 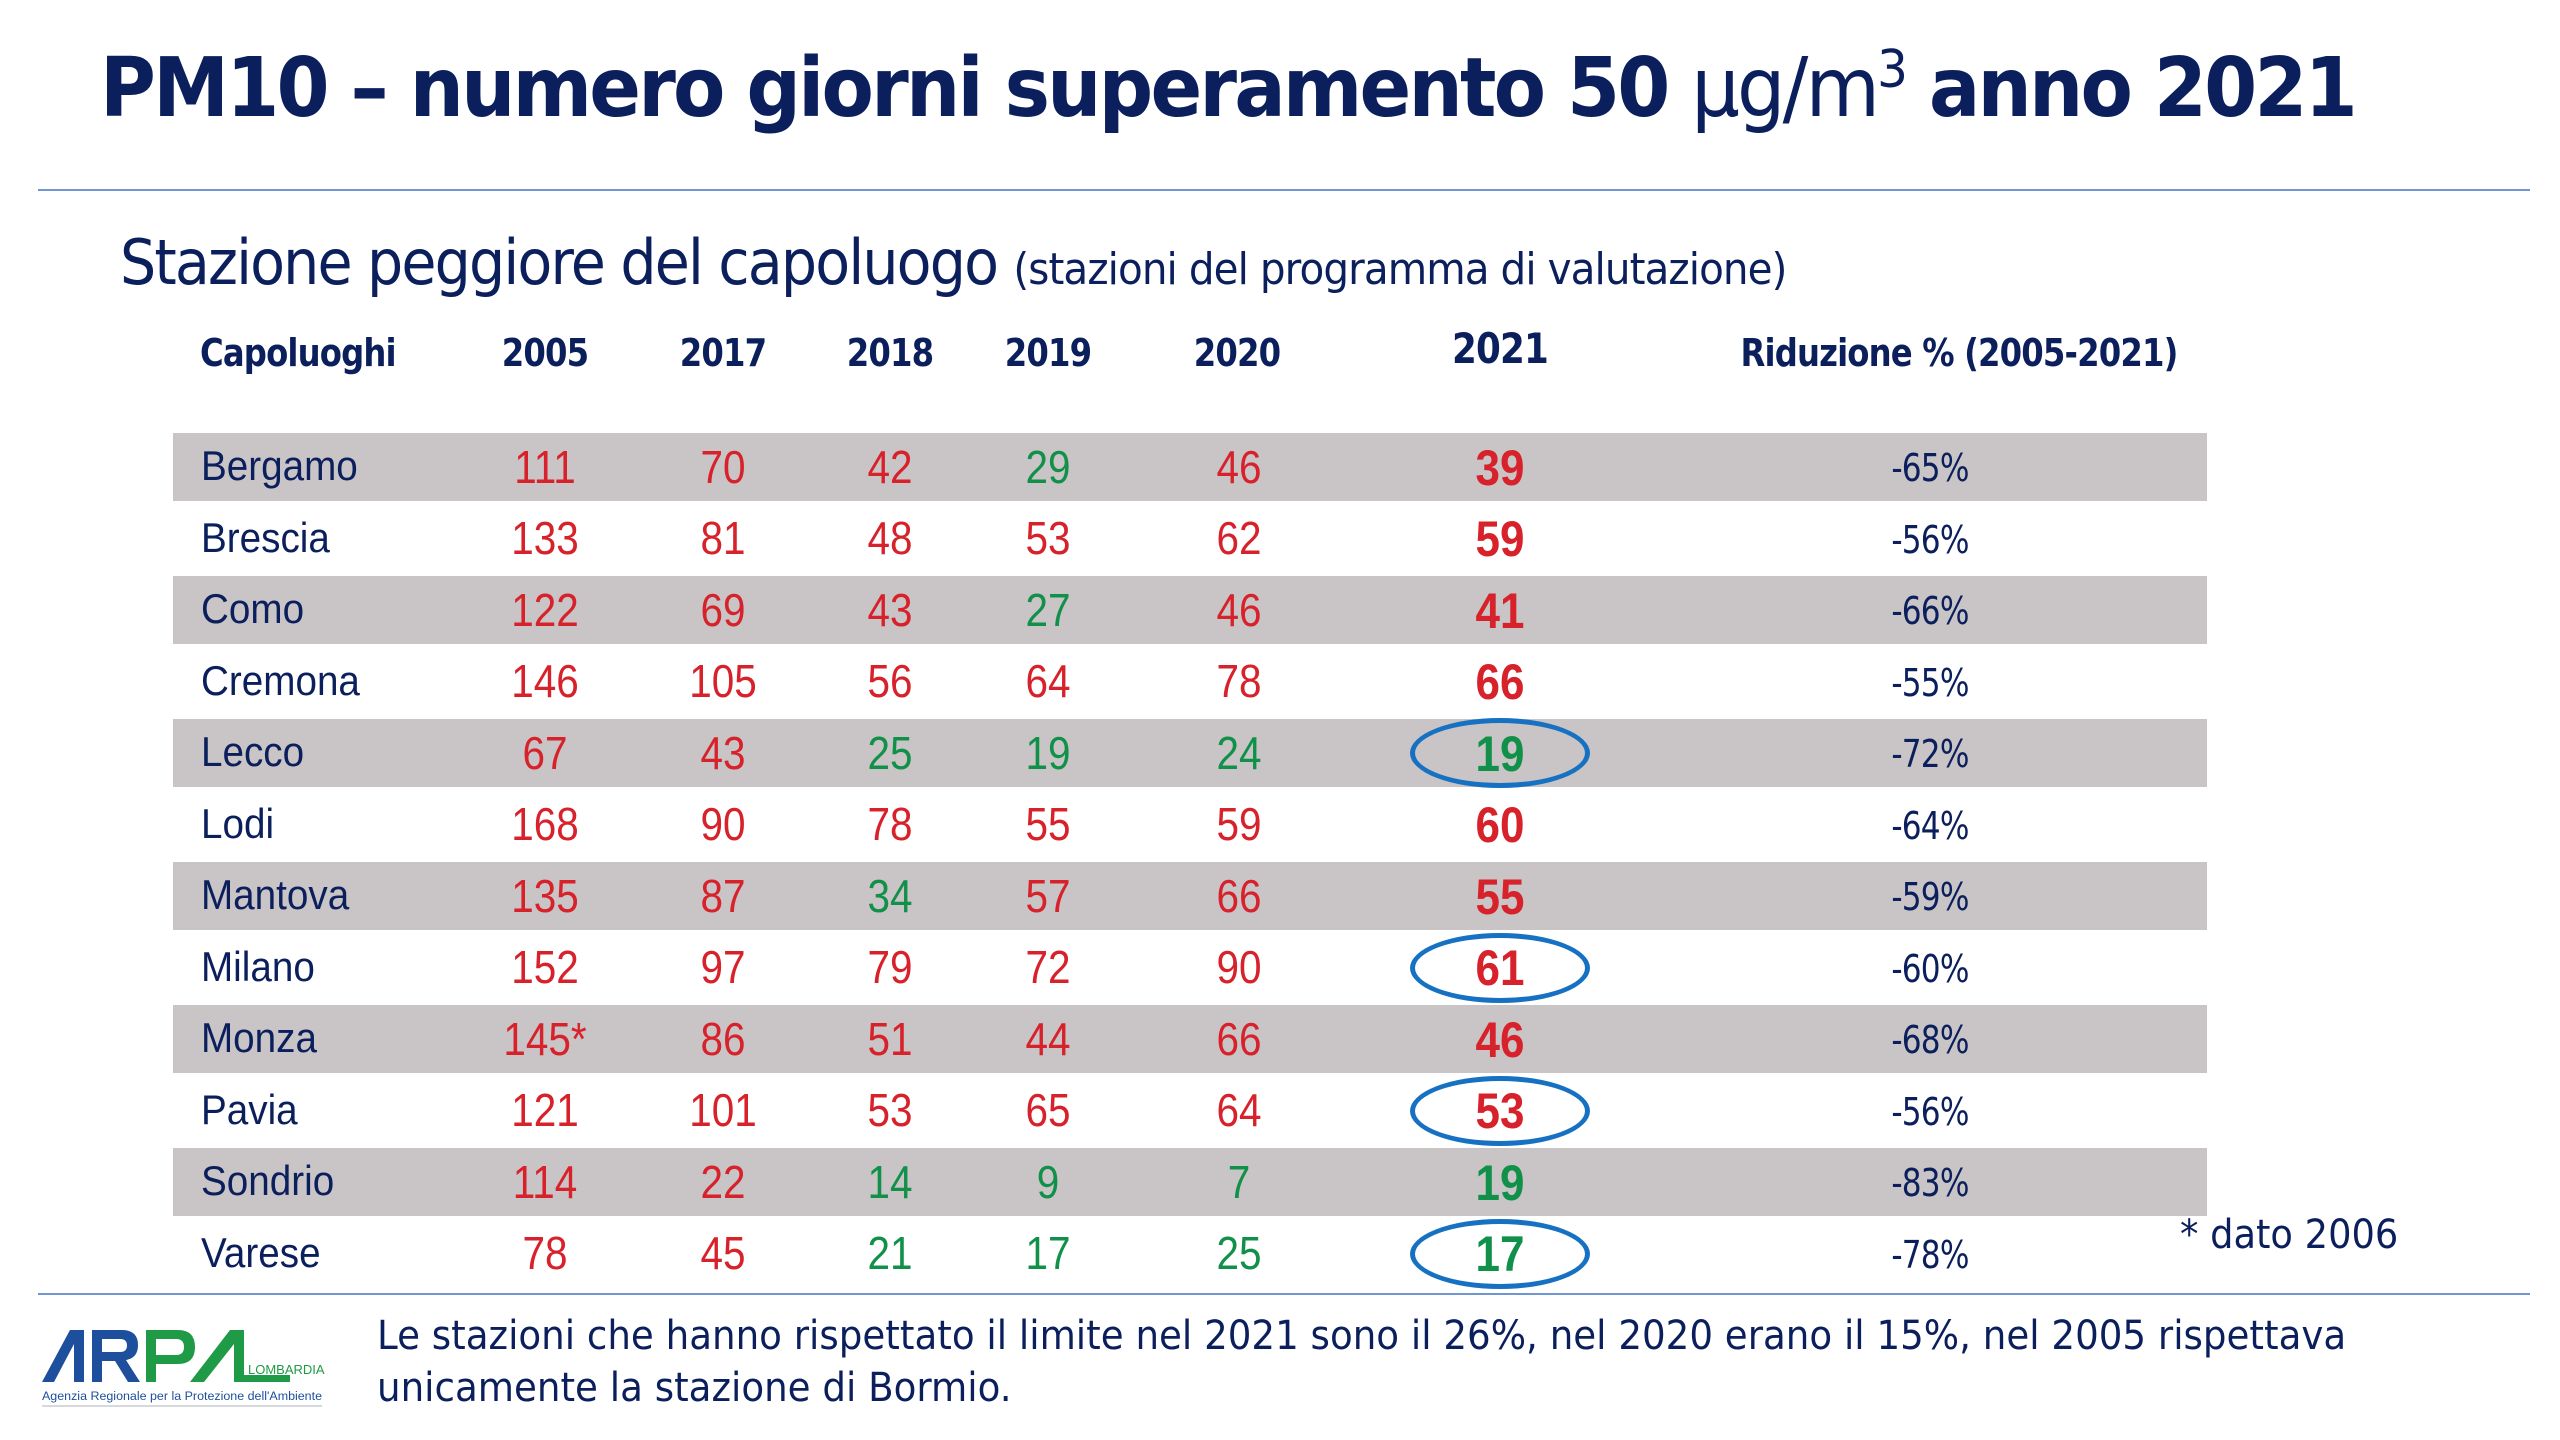 I want to click on cell-year-2020: 25, so click(x=1239, y=1252).